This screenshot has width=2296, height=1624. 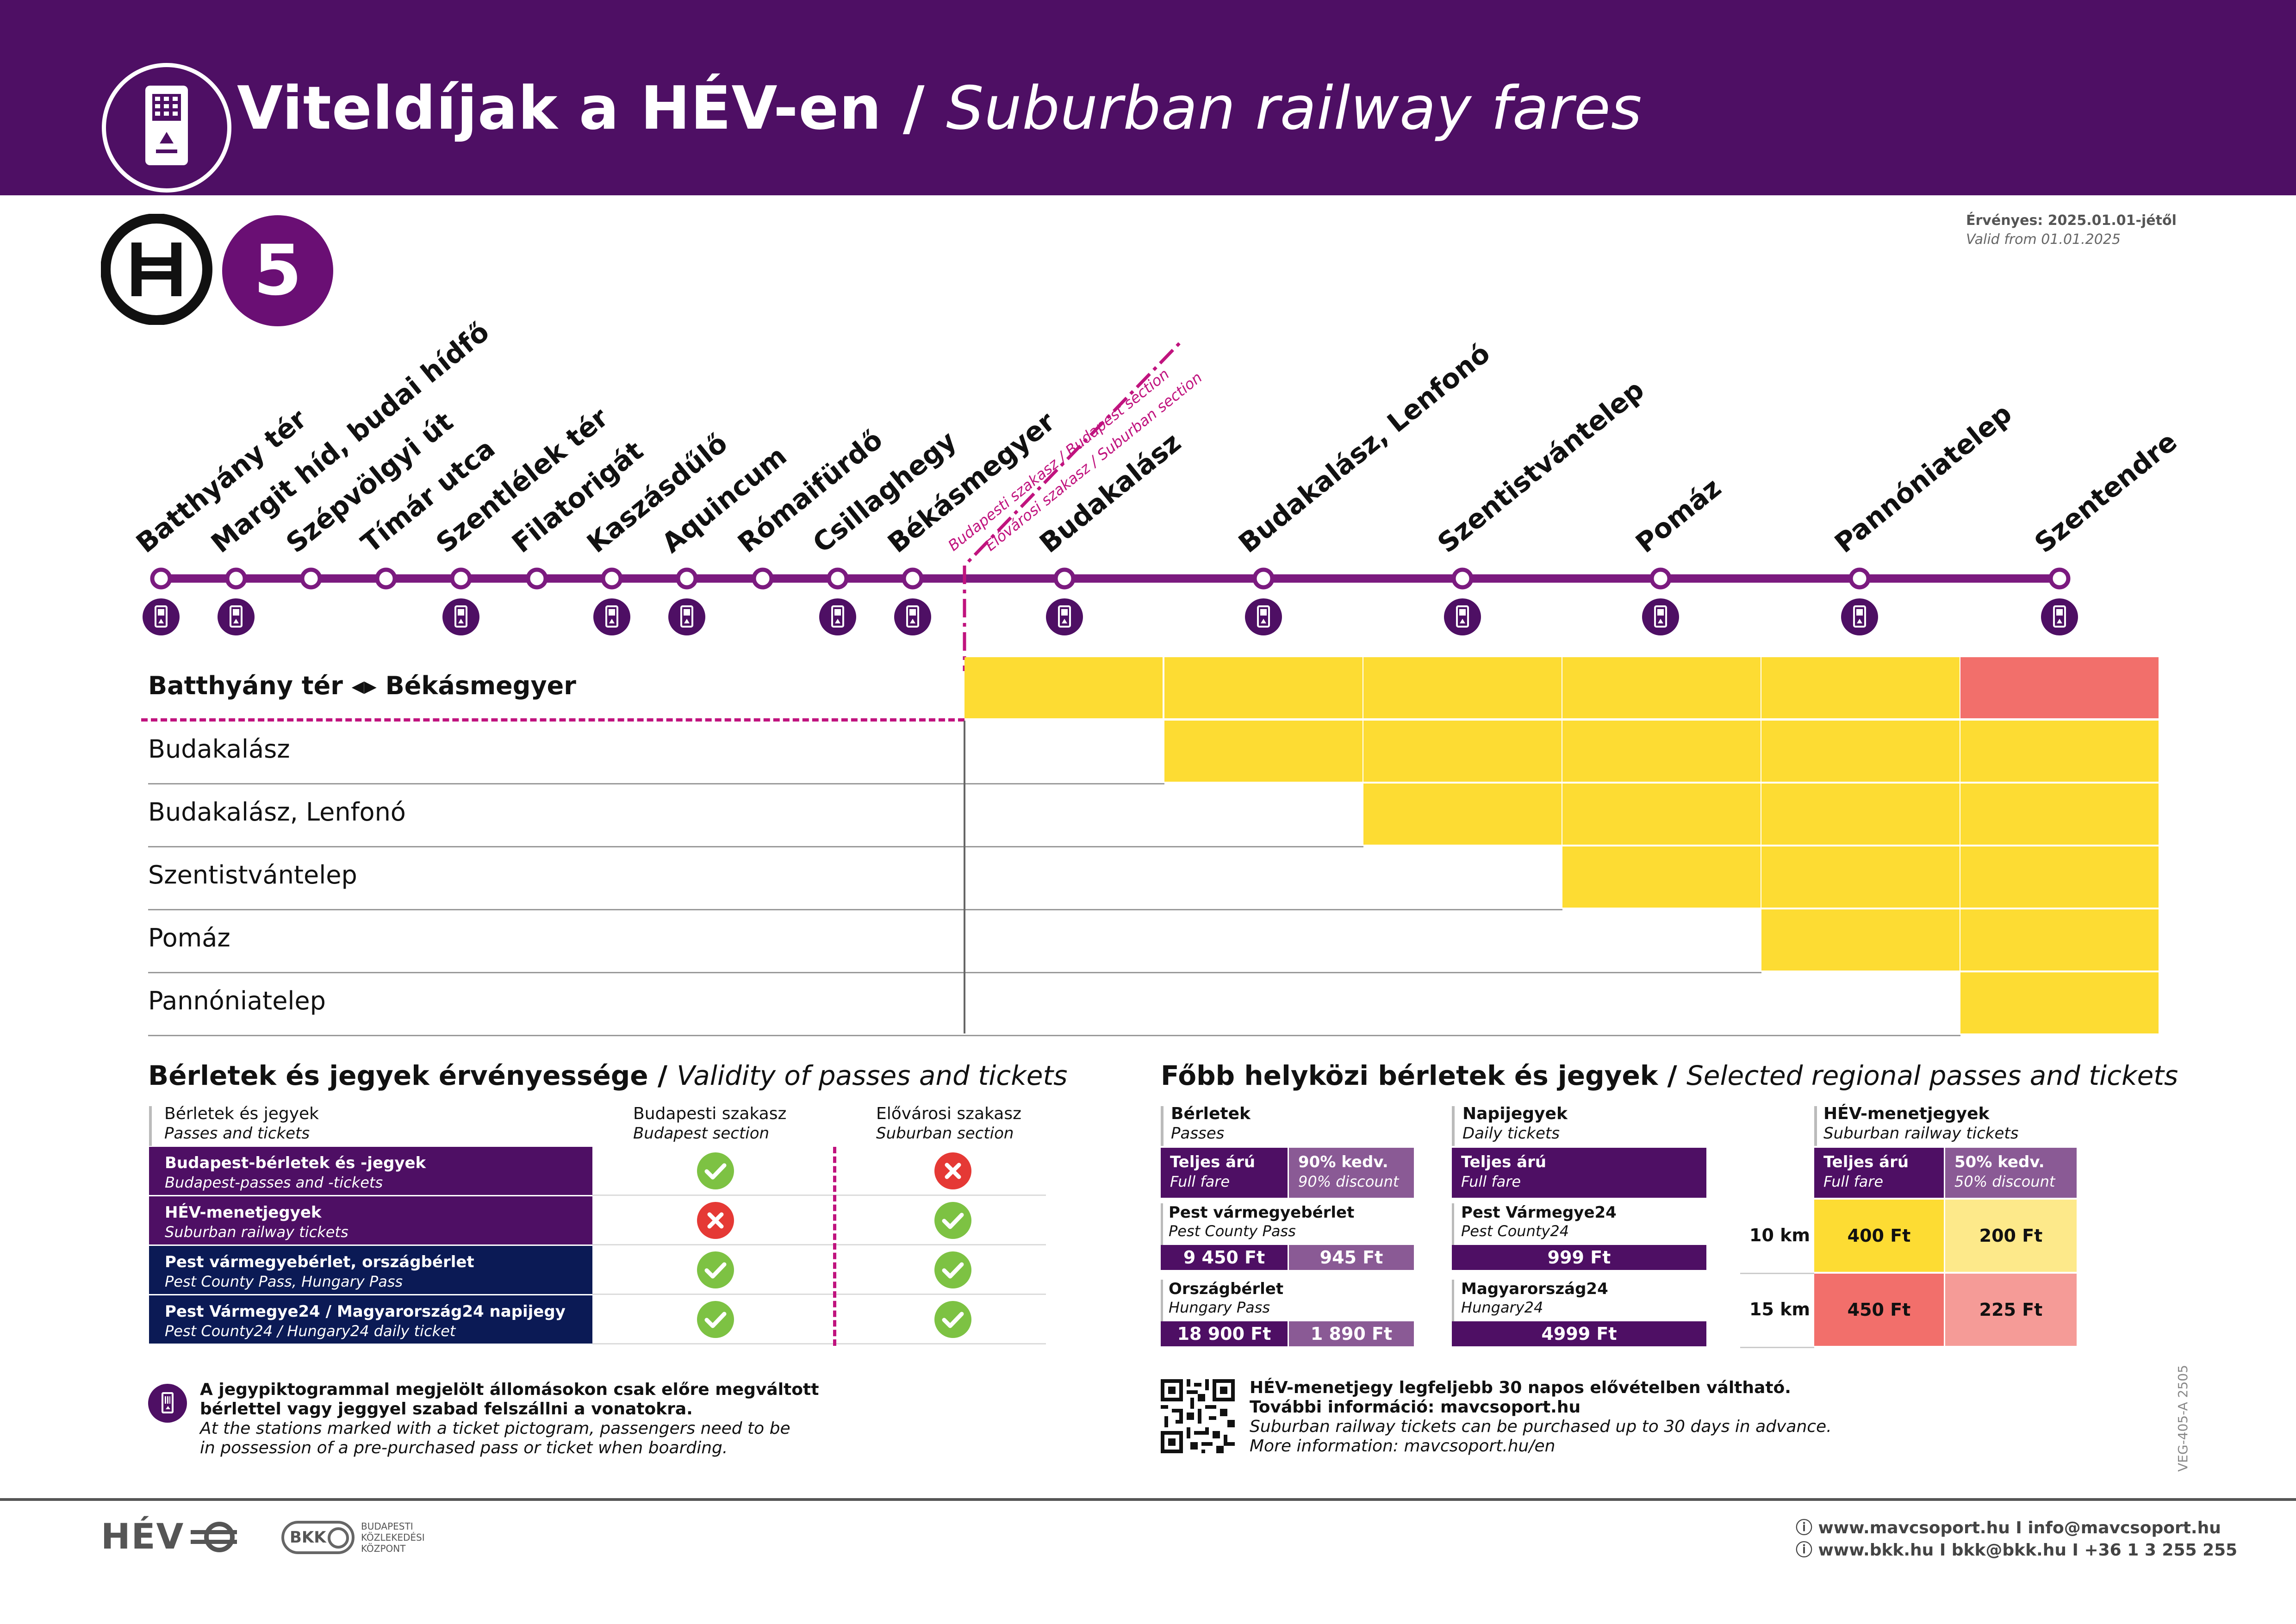 What do you see at coordinates (1224, 1257) in the screenshot?
I see `full-fare-price: 9 450 Ft` at bounding box center [1224, 1257].